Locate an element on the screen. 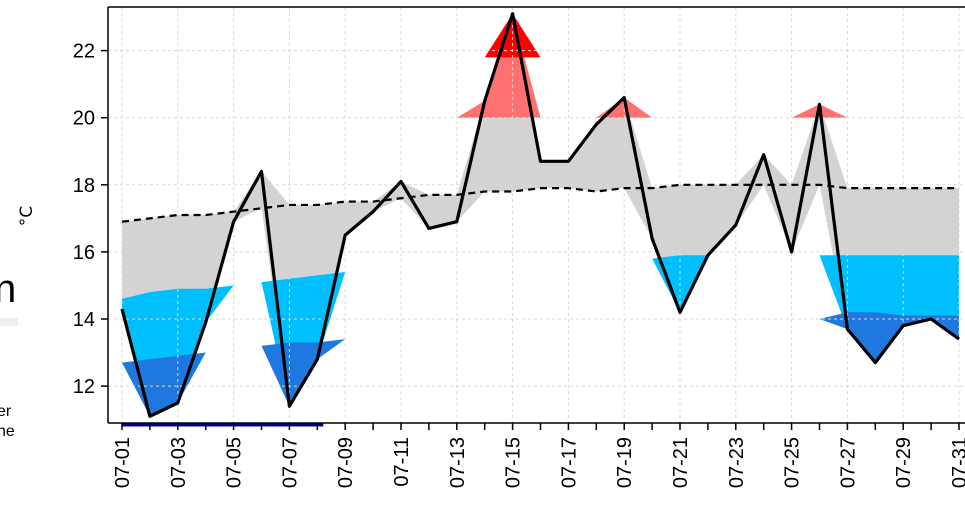  y-tick-label: 20 is located at coordinates (84, 119).